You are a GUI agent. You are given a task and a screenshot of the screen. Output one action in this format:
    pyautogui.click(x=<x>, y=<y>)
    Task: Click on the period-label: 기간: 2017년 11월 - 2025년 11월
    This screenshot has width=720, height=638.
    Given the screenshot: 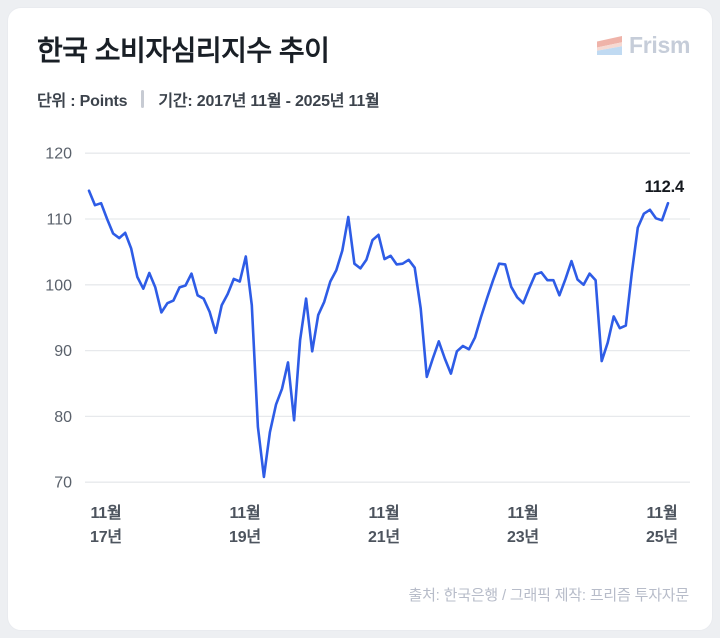 What is the action you would take?
    pyautogui.click(x=269, y=101)
    